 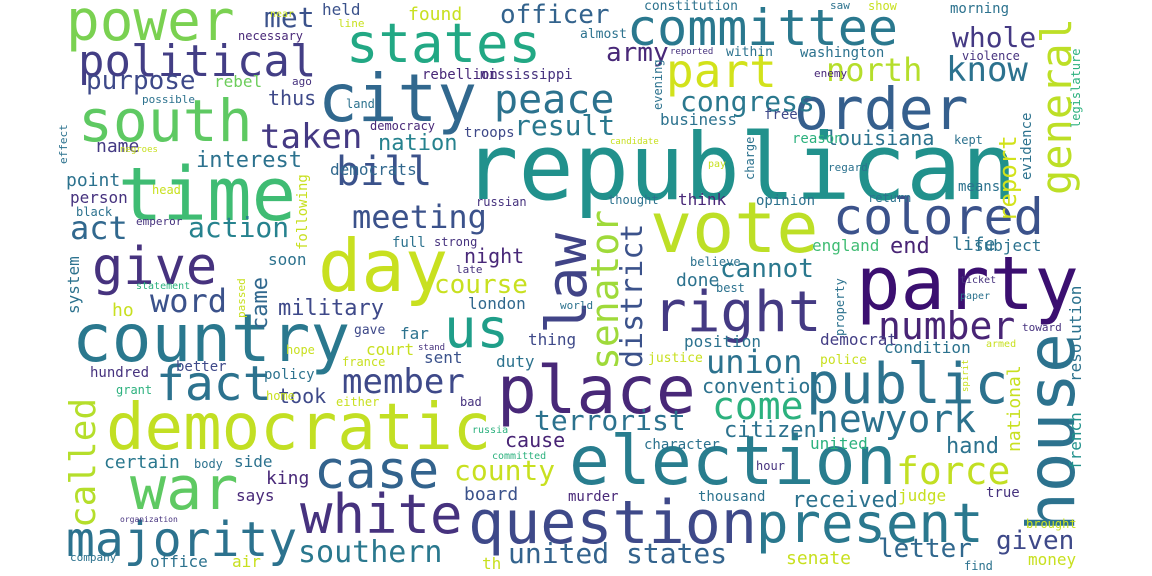 What do you see at coordinates (246, 561) in the screenshot?
I see `cloud-word: air` at bounding box center [246, 561].